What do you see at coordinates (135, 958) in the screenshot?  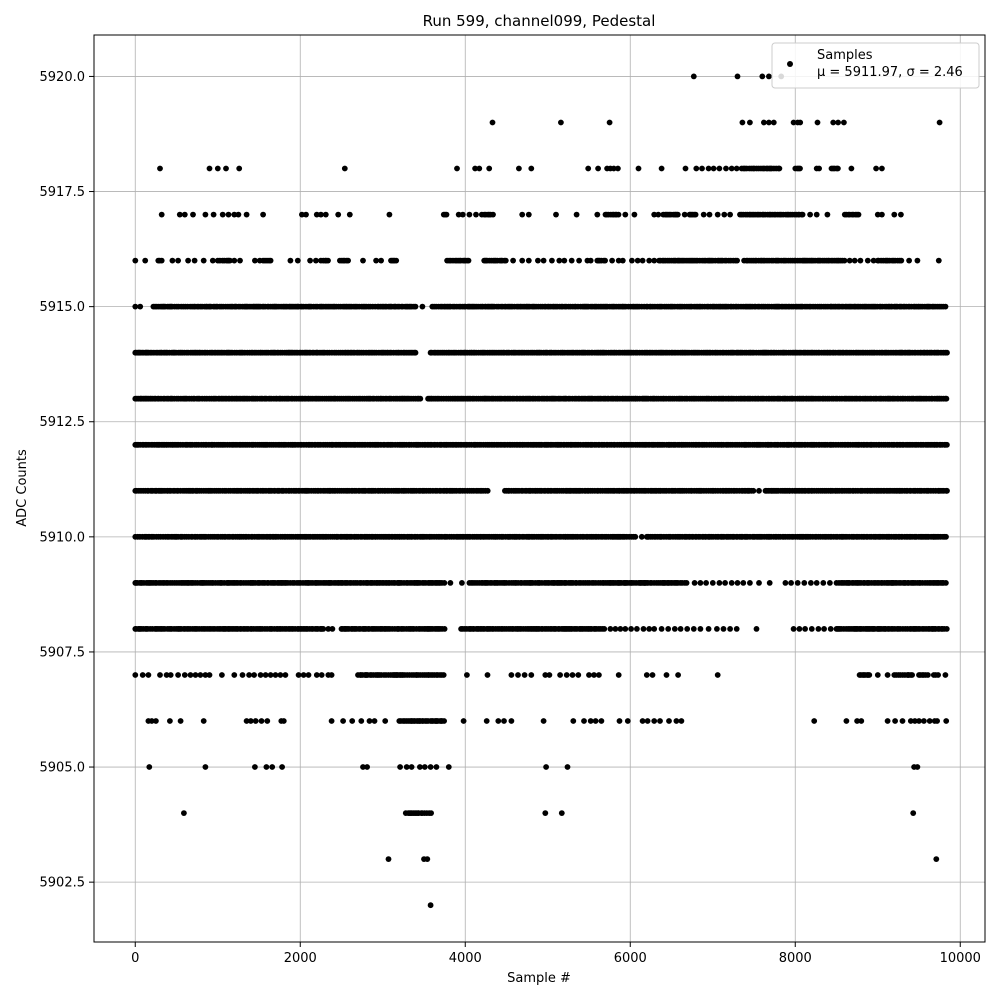 I see `x-tick-label: 0` at bounding box center [135, 958].